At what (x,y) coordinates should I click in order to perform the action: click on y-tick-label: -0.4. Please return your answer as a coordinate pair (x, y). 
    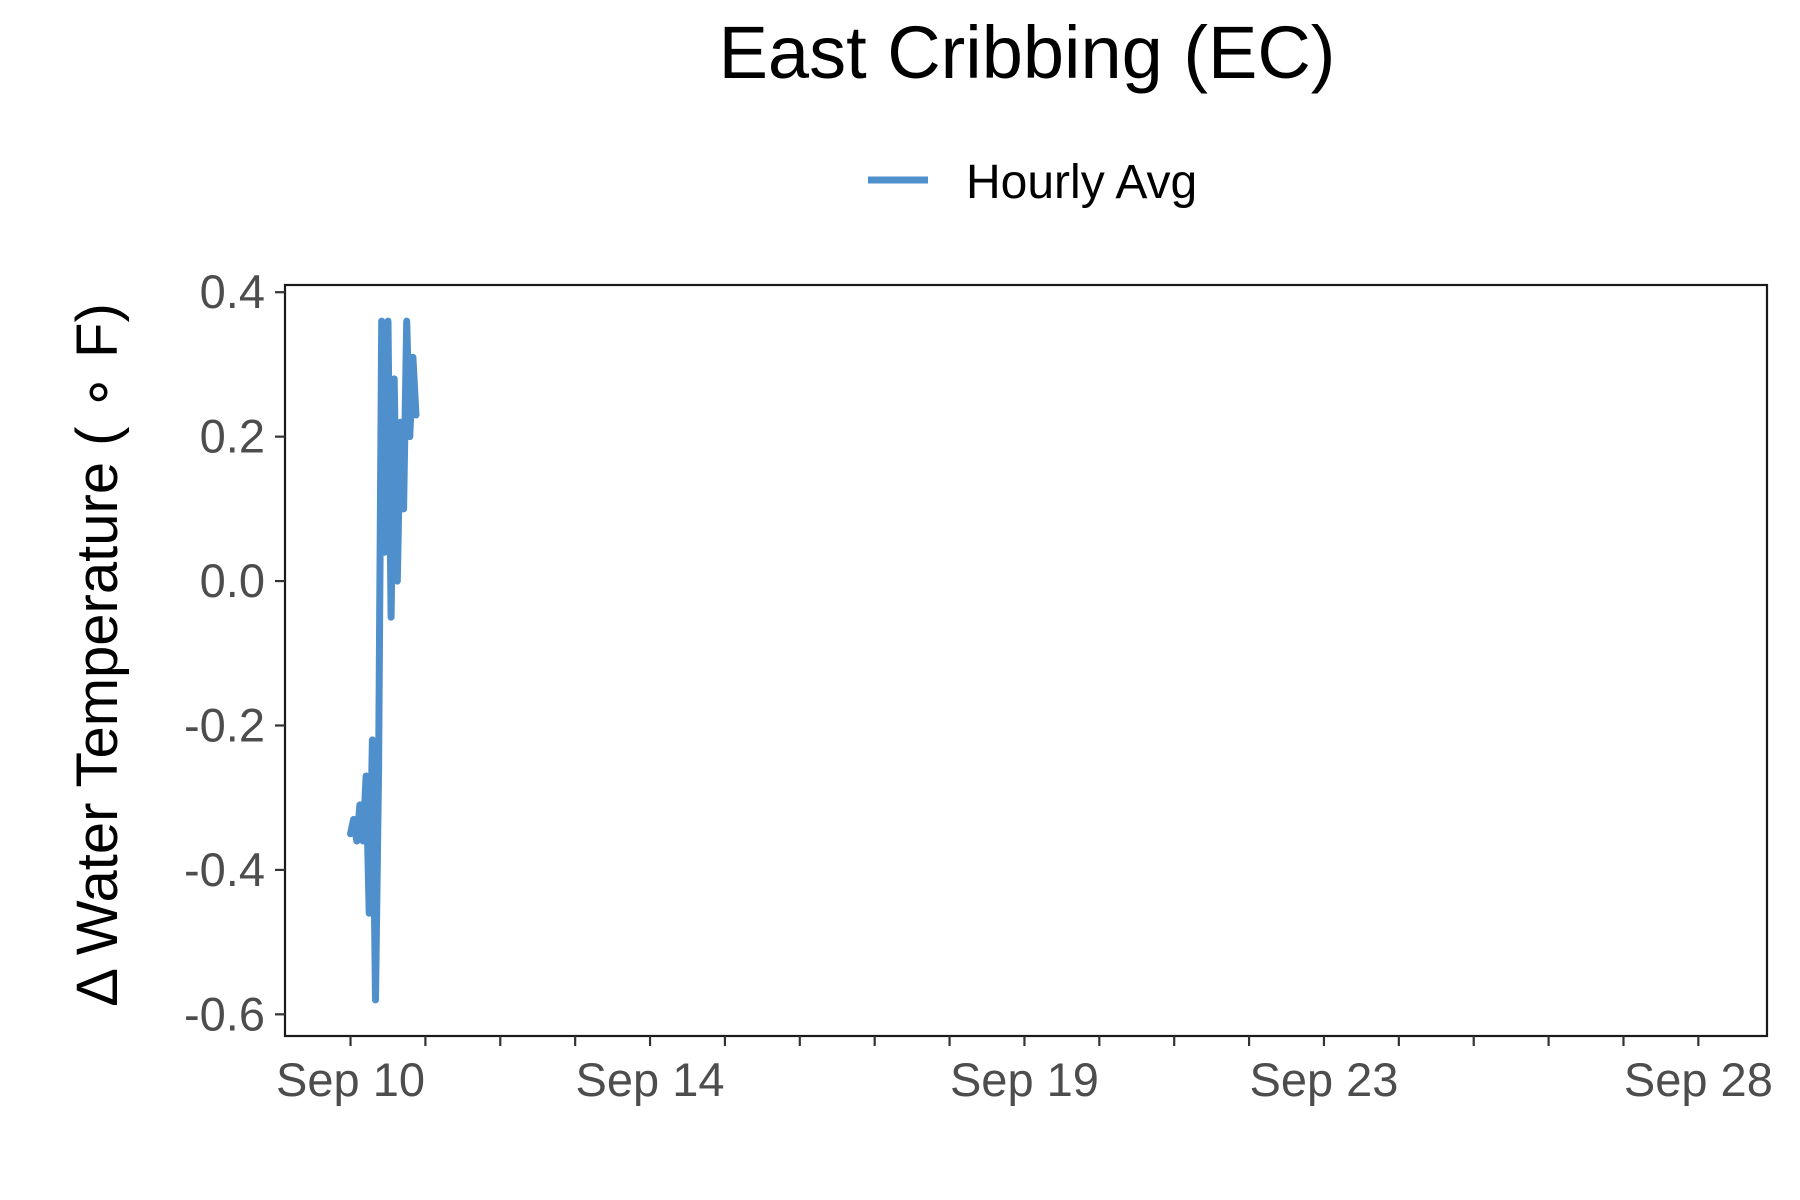
    Looking at the image, I should click on (224, 869).